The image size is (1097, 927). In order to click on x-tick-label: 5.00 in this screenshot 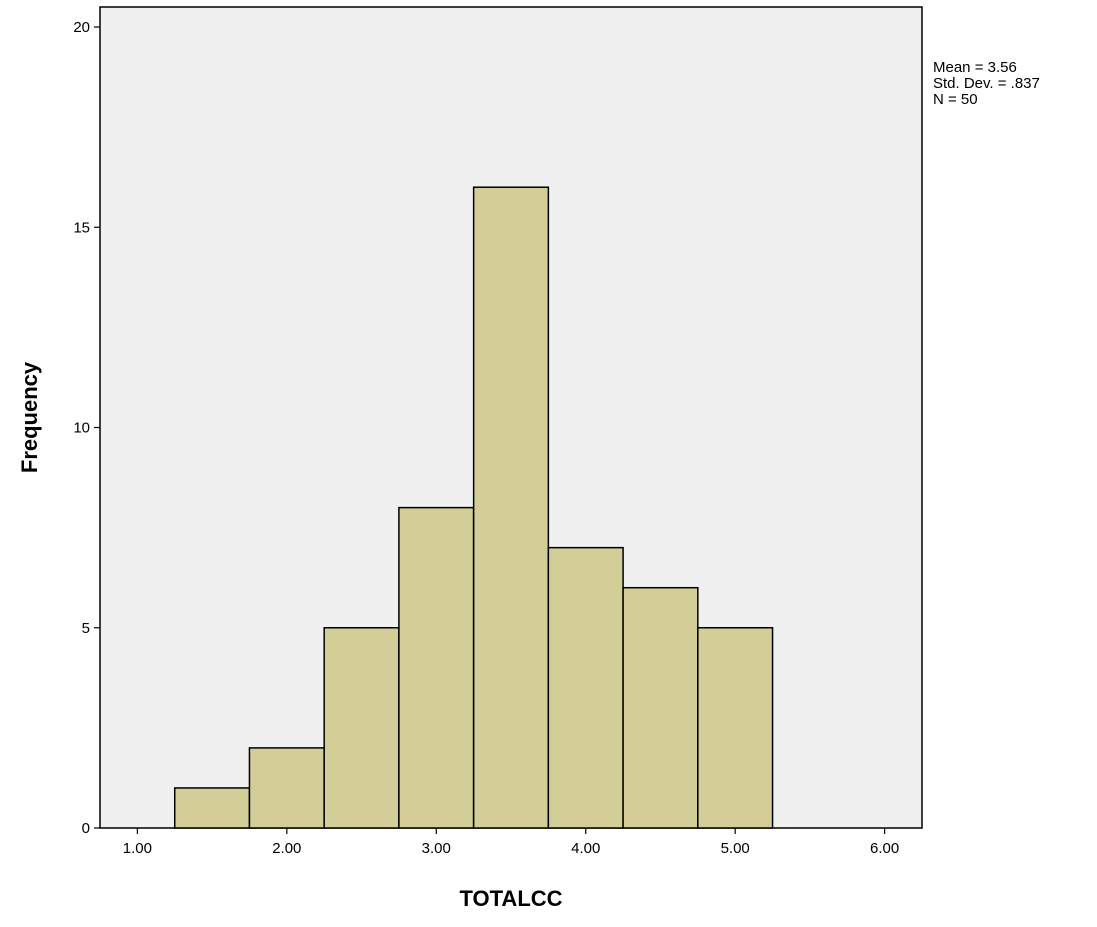, I will do `click(735, 848)`.